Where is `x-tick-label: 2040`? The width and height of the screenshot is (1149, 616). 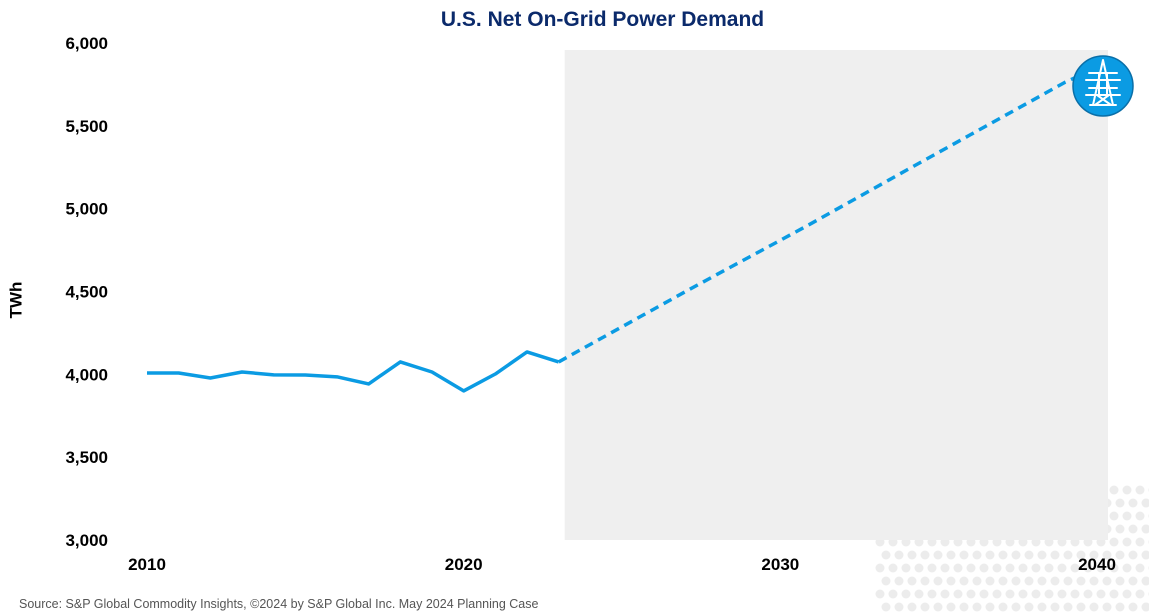 x-tick-label: 2040 is located at coordinates (1097, 564).